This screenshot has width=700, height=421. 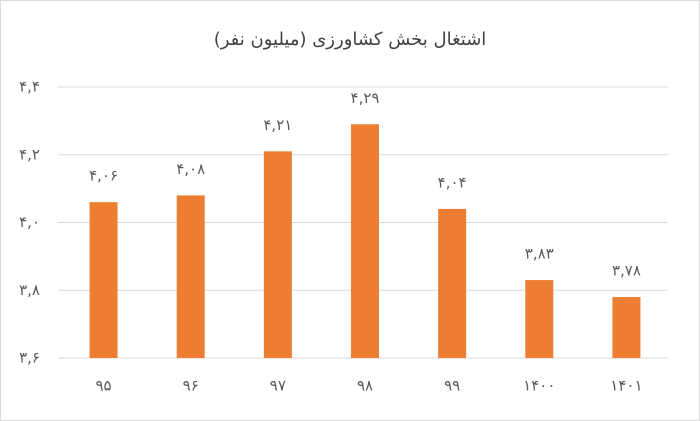 I want to click on value-label: ۴,۰۸, so click(x=190, y=169).